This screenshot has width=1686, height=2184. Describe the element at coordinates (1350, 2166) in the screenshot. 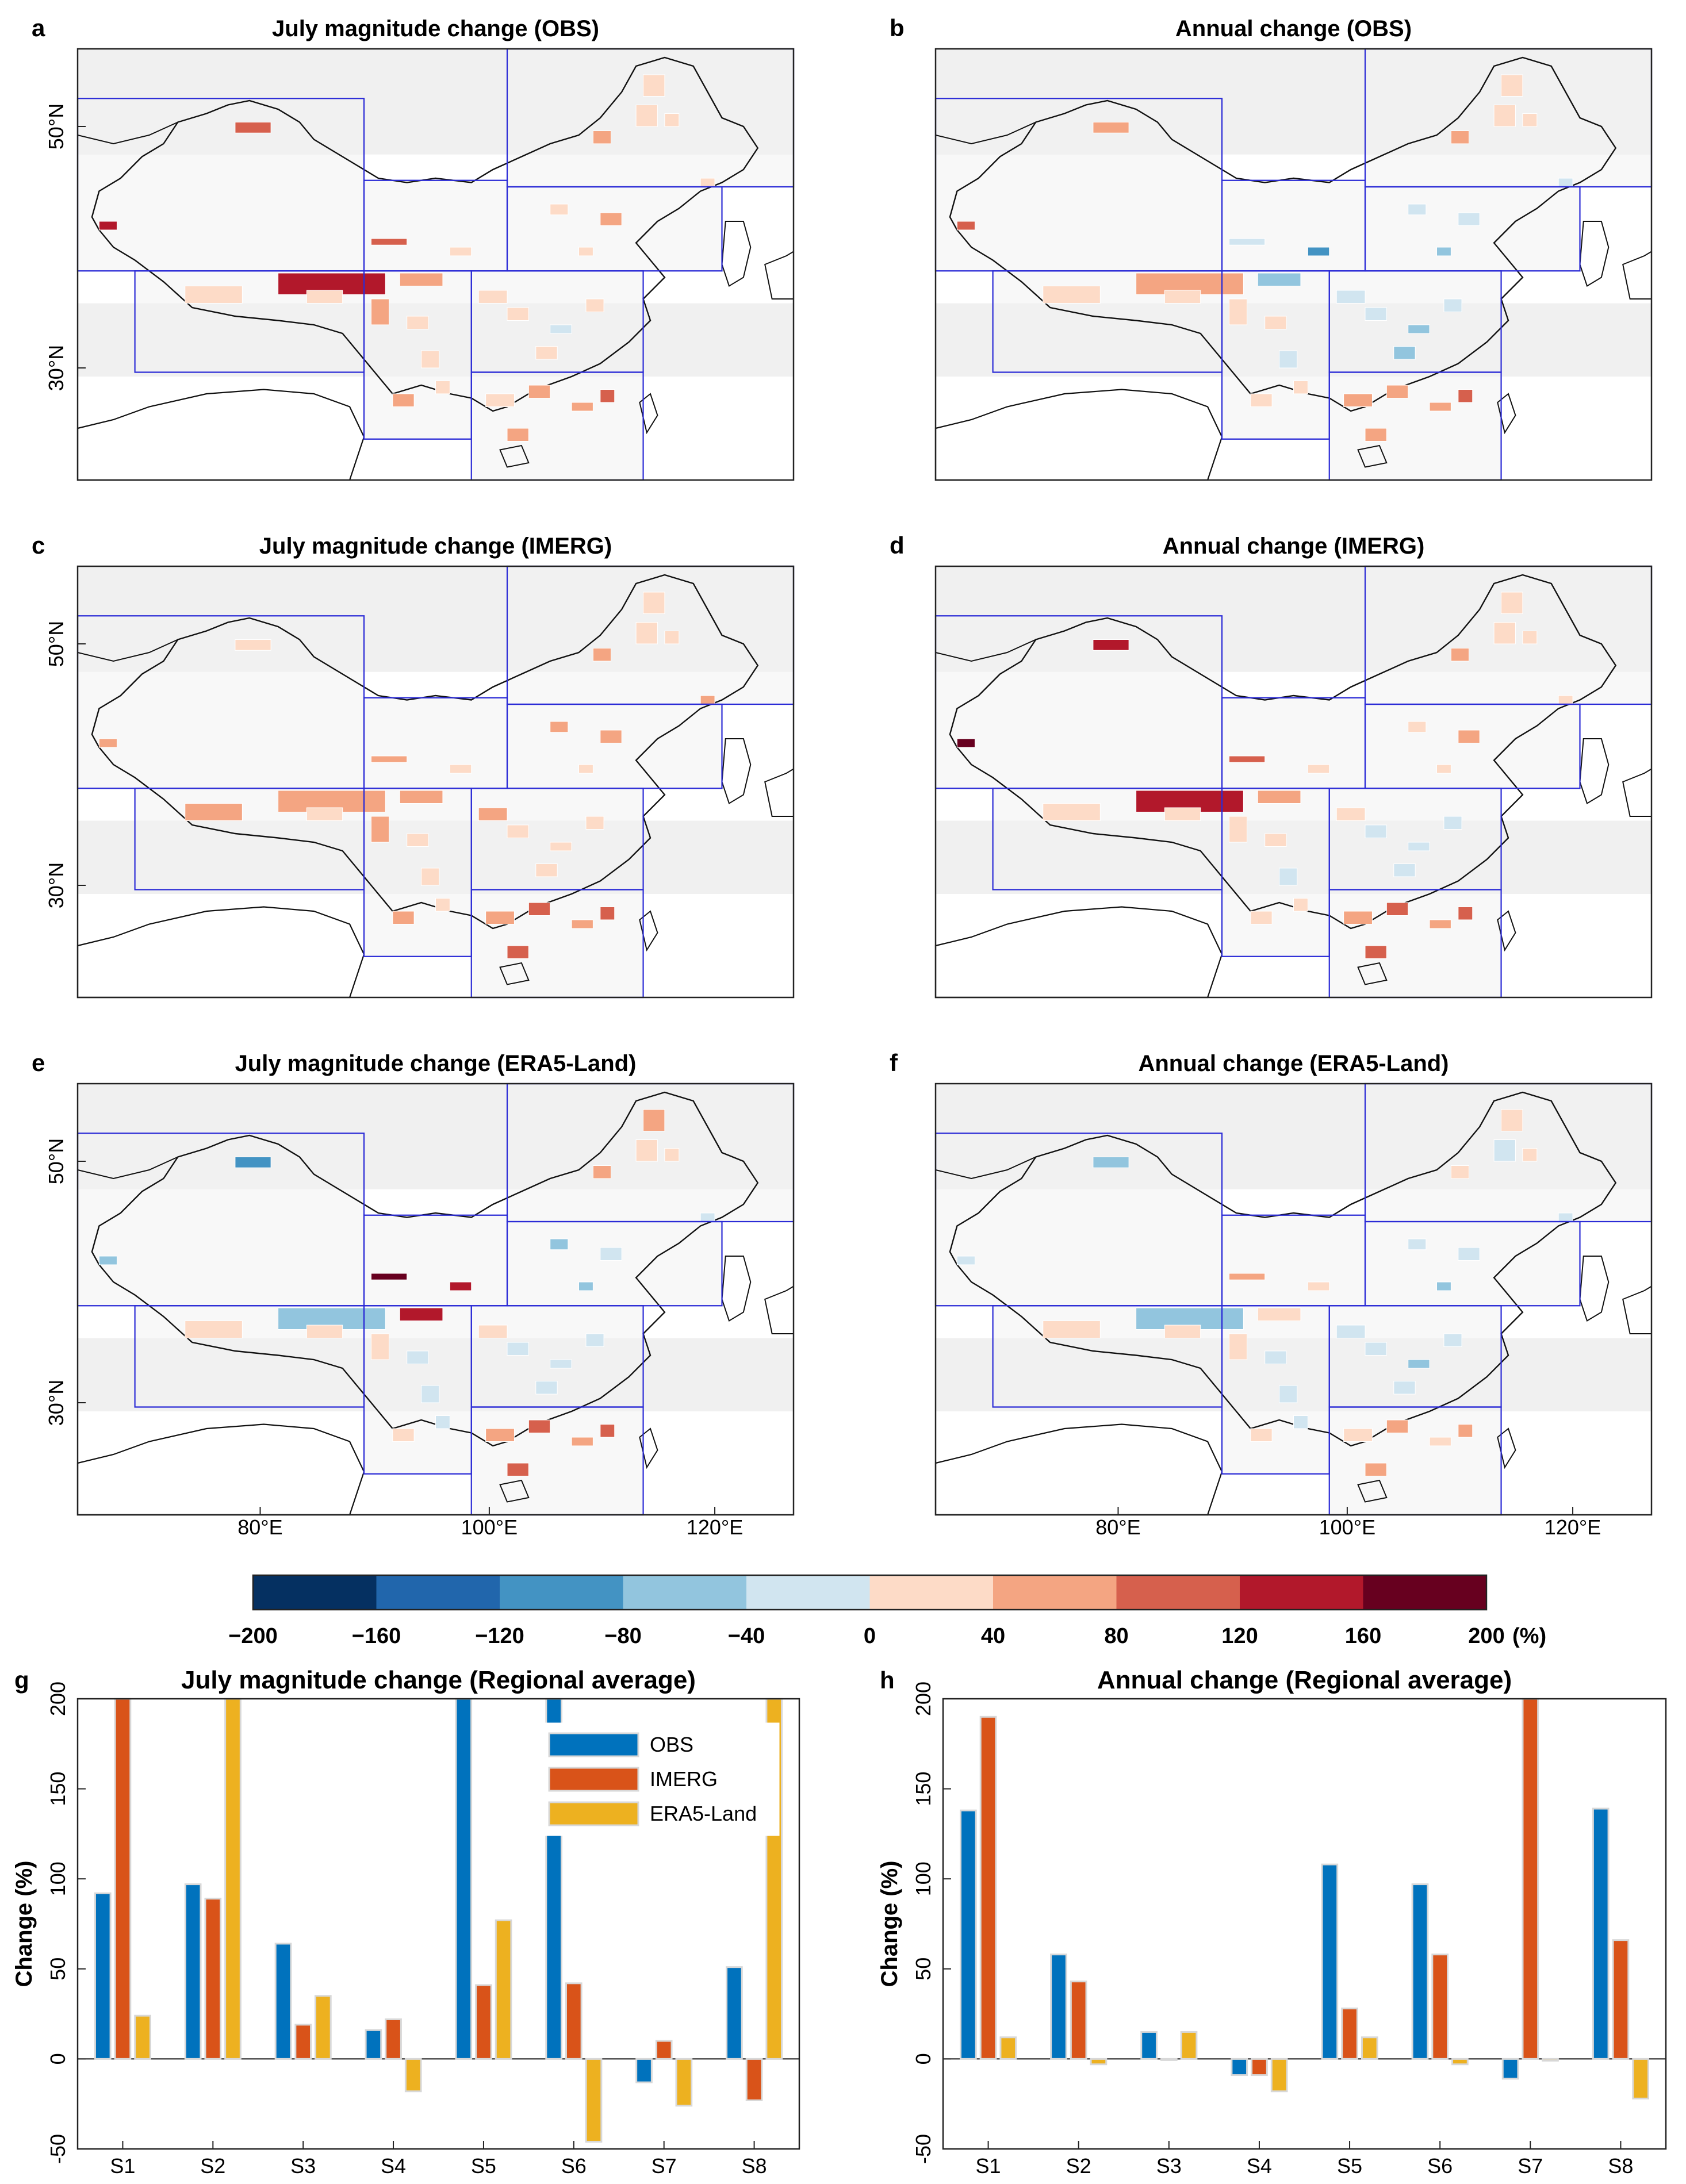

I see `x-tick-label: S5` at that location.